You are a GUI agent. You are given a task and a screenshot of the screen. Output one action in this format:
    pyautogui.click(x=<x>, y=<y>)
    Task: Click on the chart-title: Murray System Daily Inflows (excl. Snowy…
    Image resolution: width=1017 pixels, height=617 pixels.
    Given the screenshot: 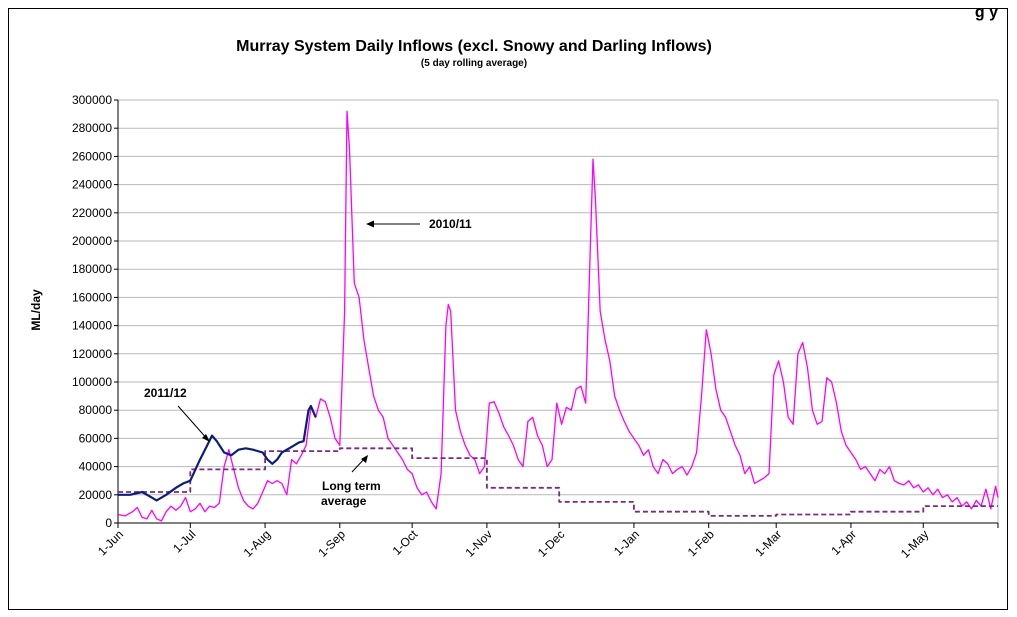 What is the action you would take?
    pyautogui.click(x=474, y=46)
    